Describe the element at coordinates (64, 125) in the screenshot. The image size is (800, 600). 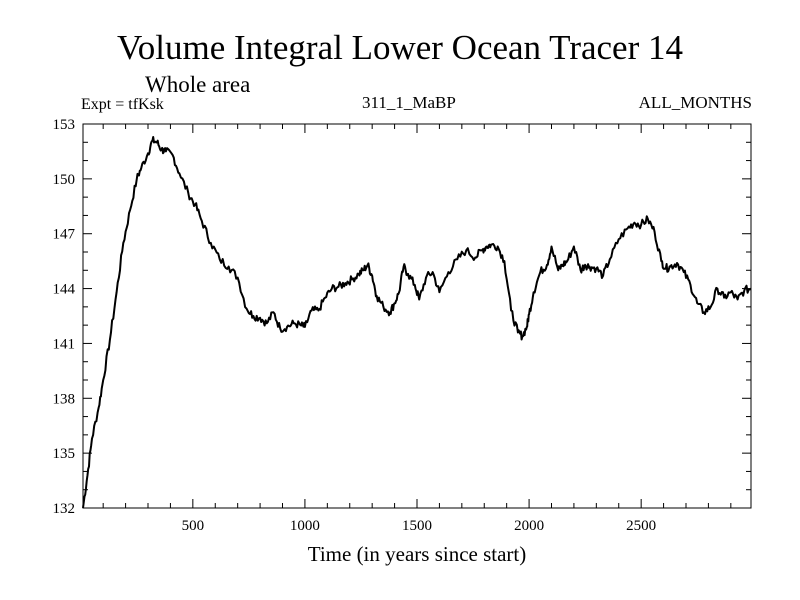
I see `y-tick-label: 153` at that location.